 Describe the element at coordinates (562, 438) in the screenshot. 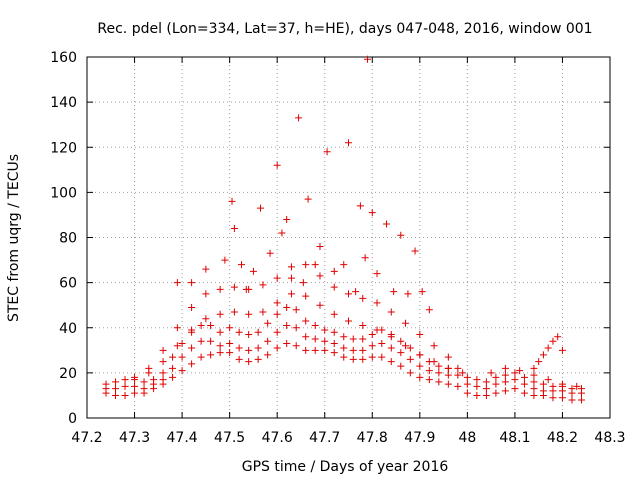

I see `x-tick-label: 48.2` at that location.